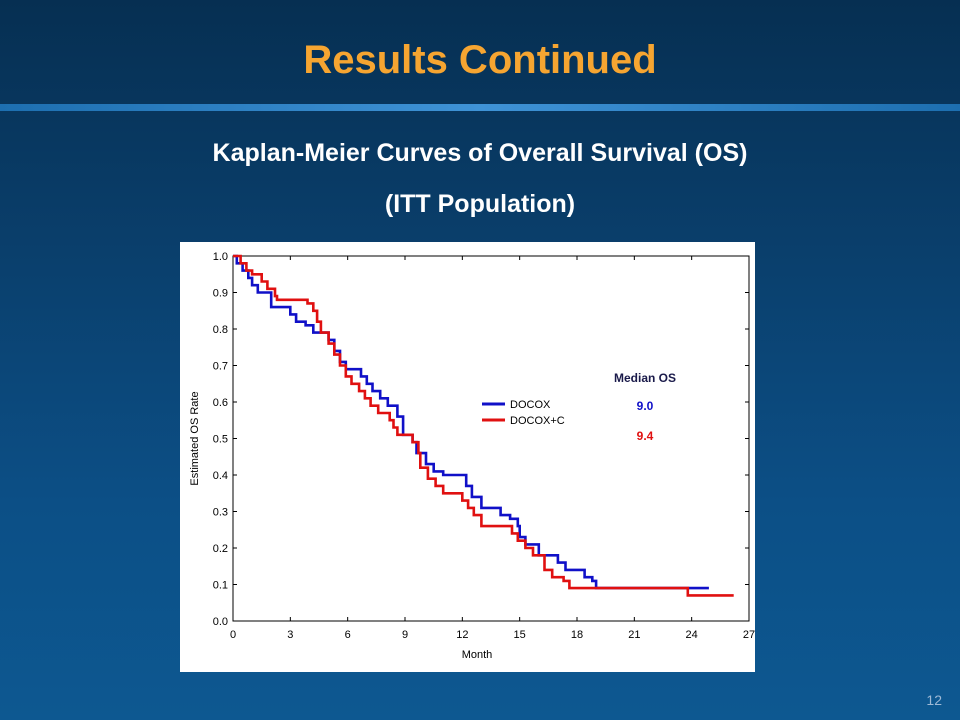 Image resolution: width=960 pixels, height=720 pixels. I want to click on x-tick-label: 15, so click(520, 635).